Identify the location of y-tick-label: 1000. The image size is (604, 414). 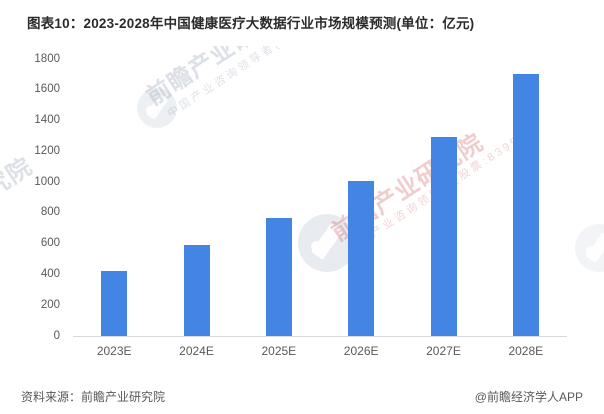
(47, 181).